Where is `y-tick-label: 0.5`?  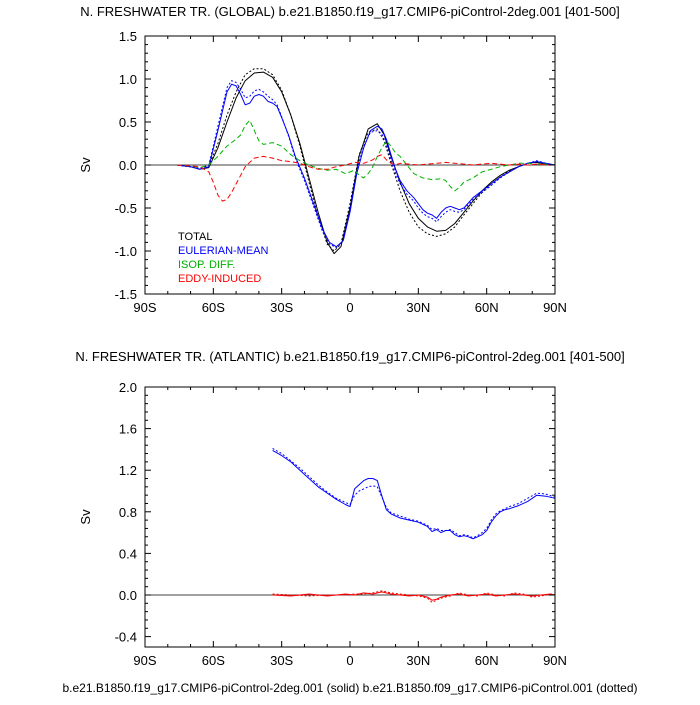 y-tick-label: 0.5 is located at coordinates (128, 122).